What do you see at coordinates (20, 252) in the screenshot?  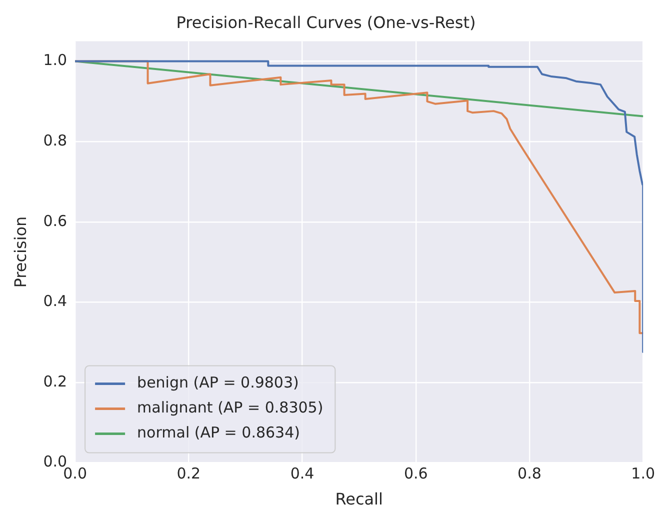 I see `y-axis-title: Precision` at bounding box center [20, 252].